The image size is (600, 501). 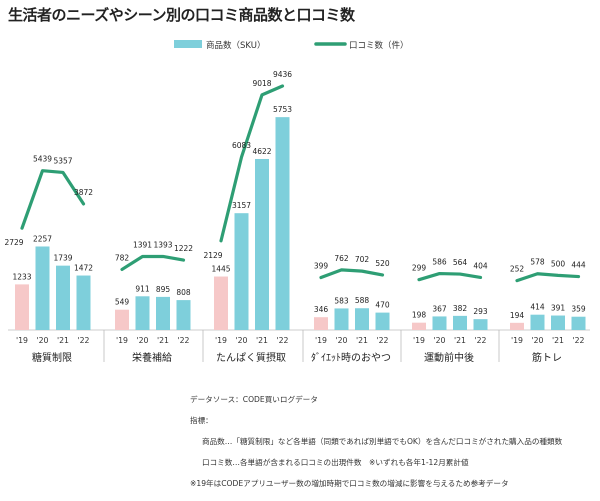 What do you see at coordinates (352, 274) in the screenshot?
I see `review-line-diet-snack` at bounding box center [352, 274].